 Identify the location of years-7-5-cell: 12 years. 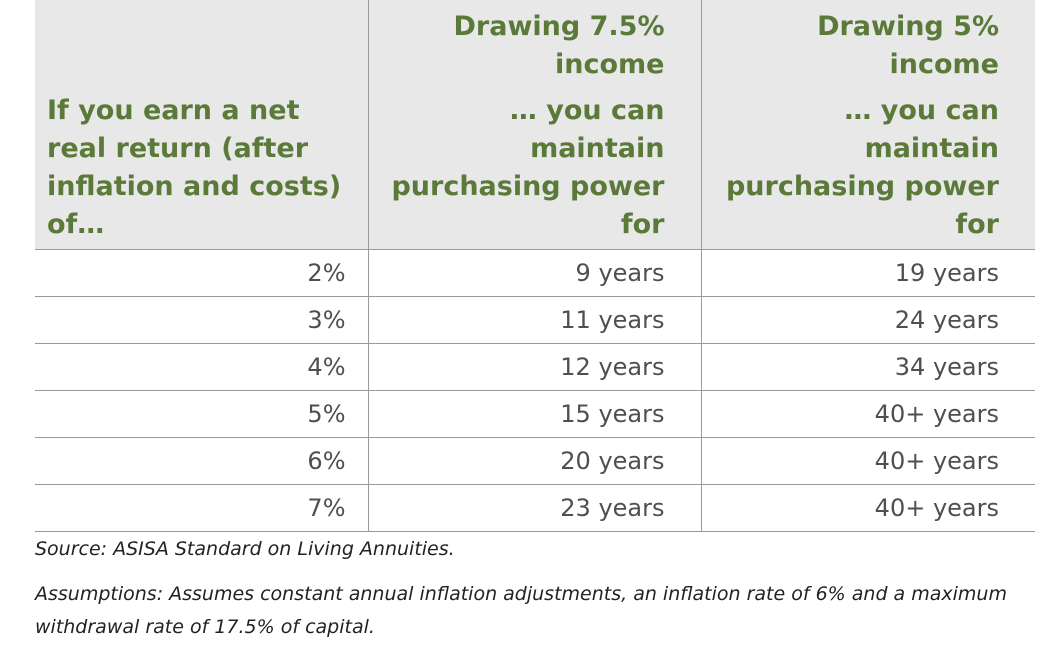
(534, 367).